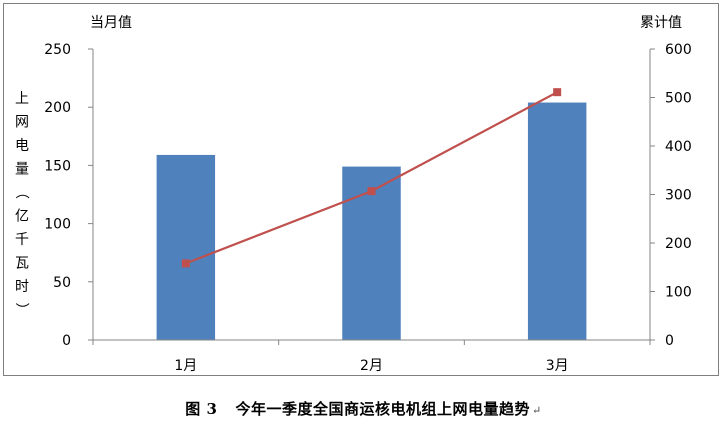 This screenshot has height=427, width=727. What do you see at coordinates (678, 293) in the screenshot?
I see `right-tick-label: 100` at bounding box center [678, 293].